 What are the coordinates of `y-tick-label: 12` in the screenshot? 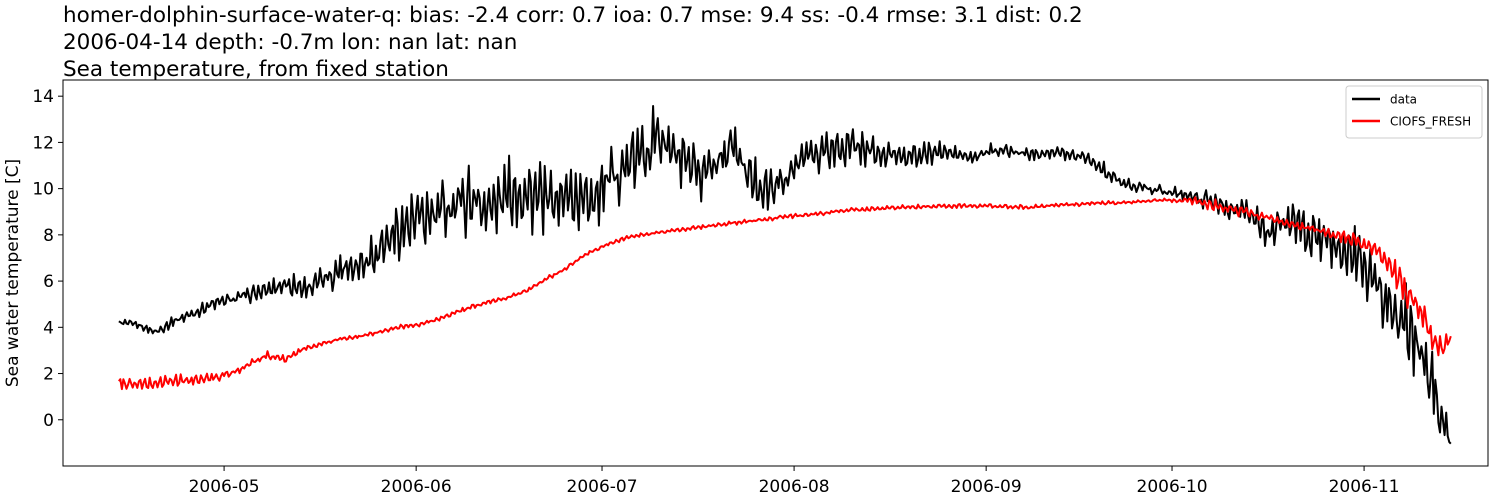 It's located at (43, 143).